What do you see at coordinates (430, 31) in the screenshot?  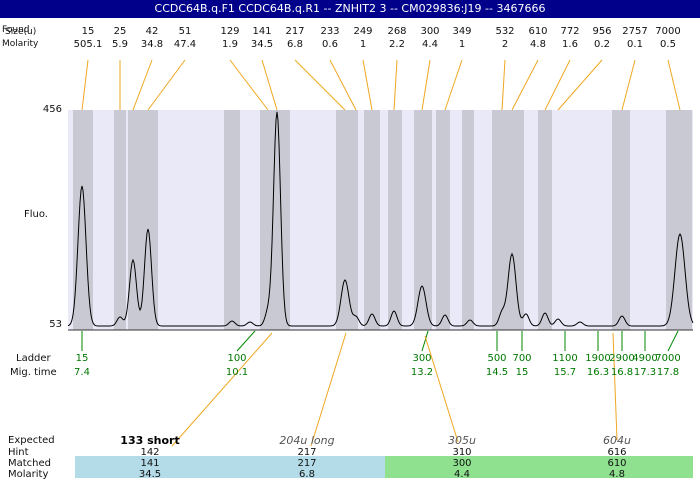 I see `marker-size-300: 300` at bounding box center [430, 31].